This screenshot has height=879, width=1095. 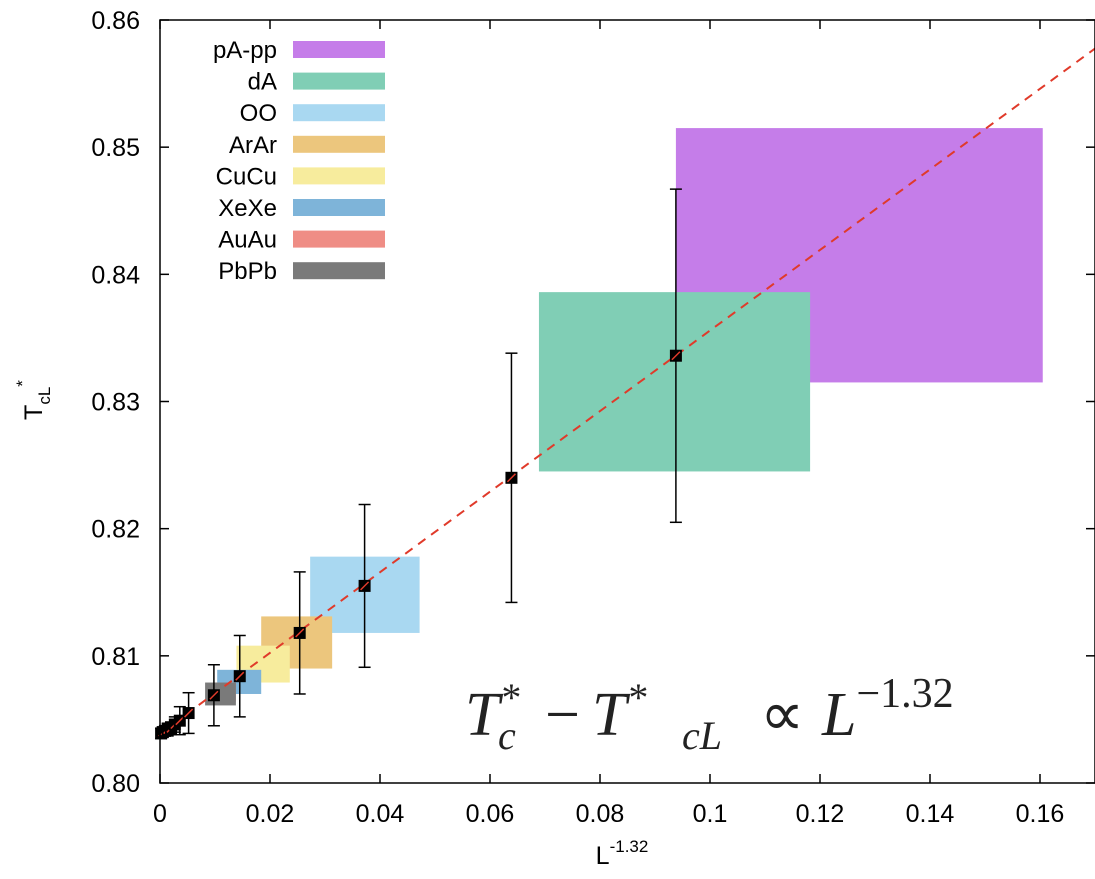 I want to click on legend-label-cucu: CuCu, so click(x=246, y=176).